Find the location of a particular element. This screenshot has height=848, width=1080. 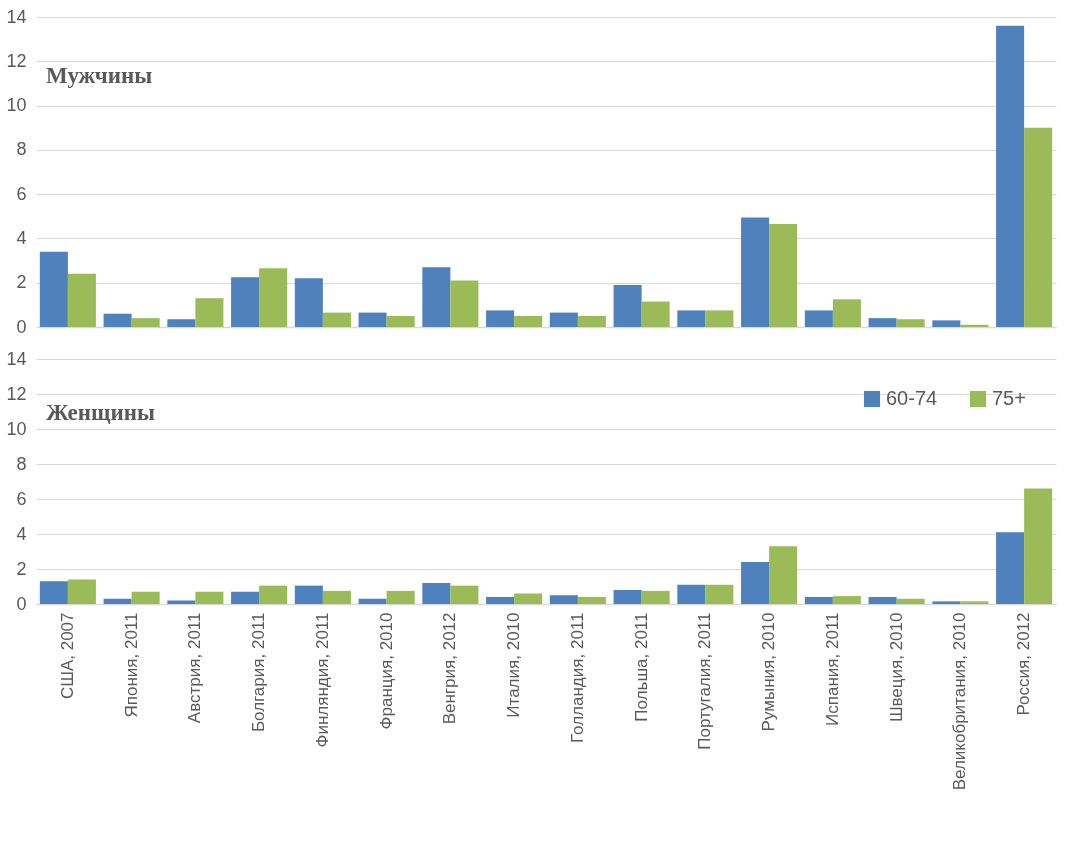

legend-label: 75+ is located at coordinates (1009, 398).